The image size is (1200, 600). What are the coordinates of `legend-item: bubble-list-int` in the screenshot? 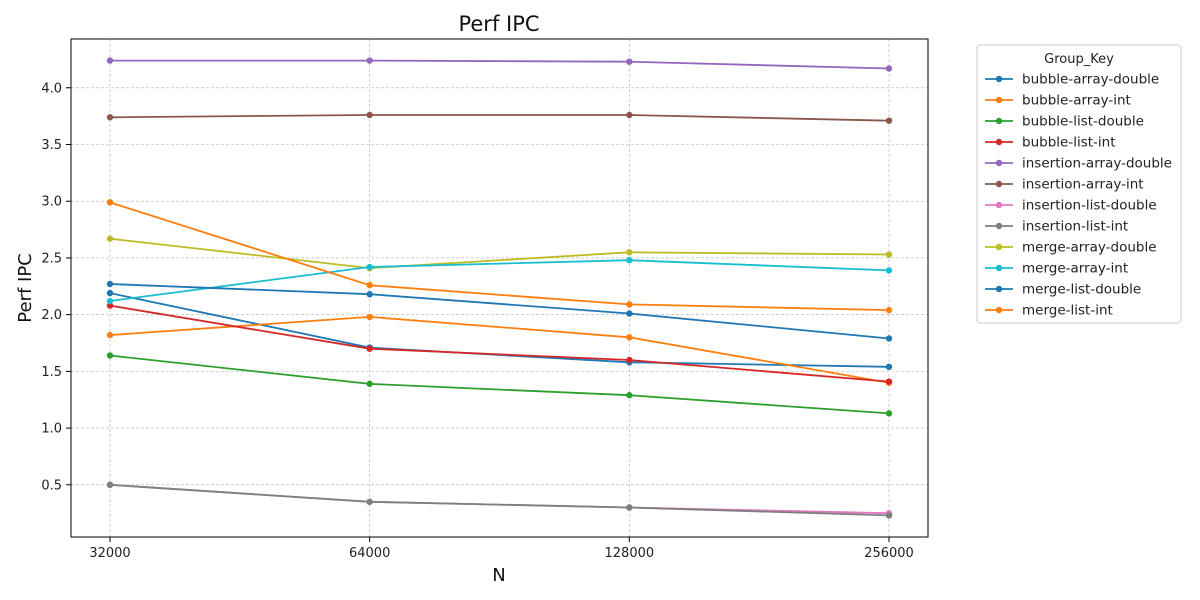 It's located at (1050, 143).